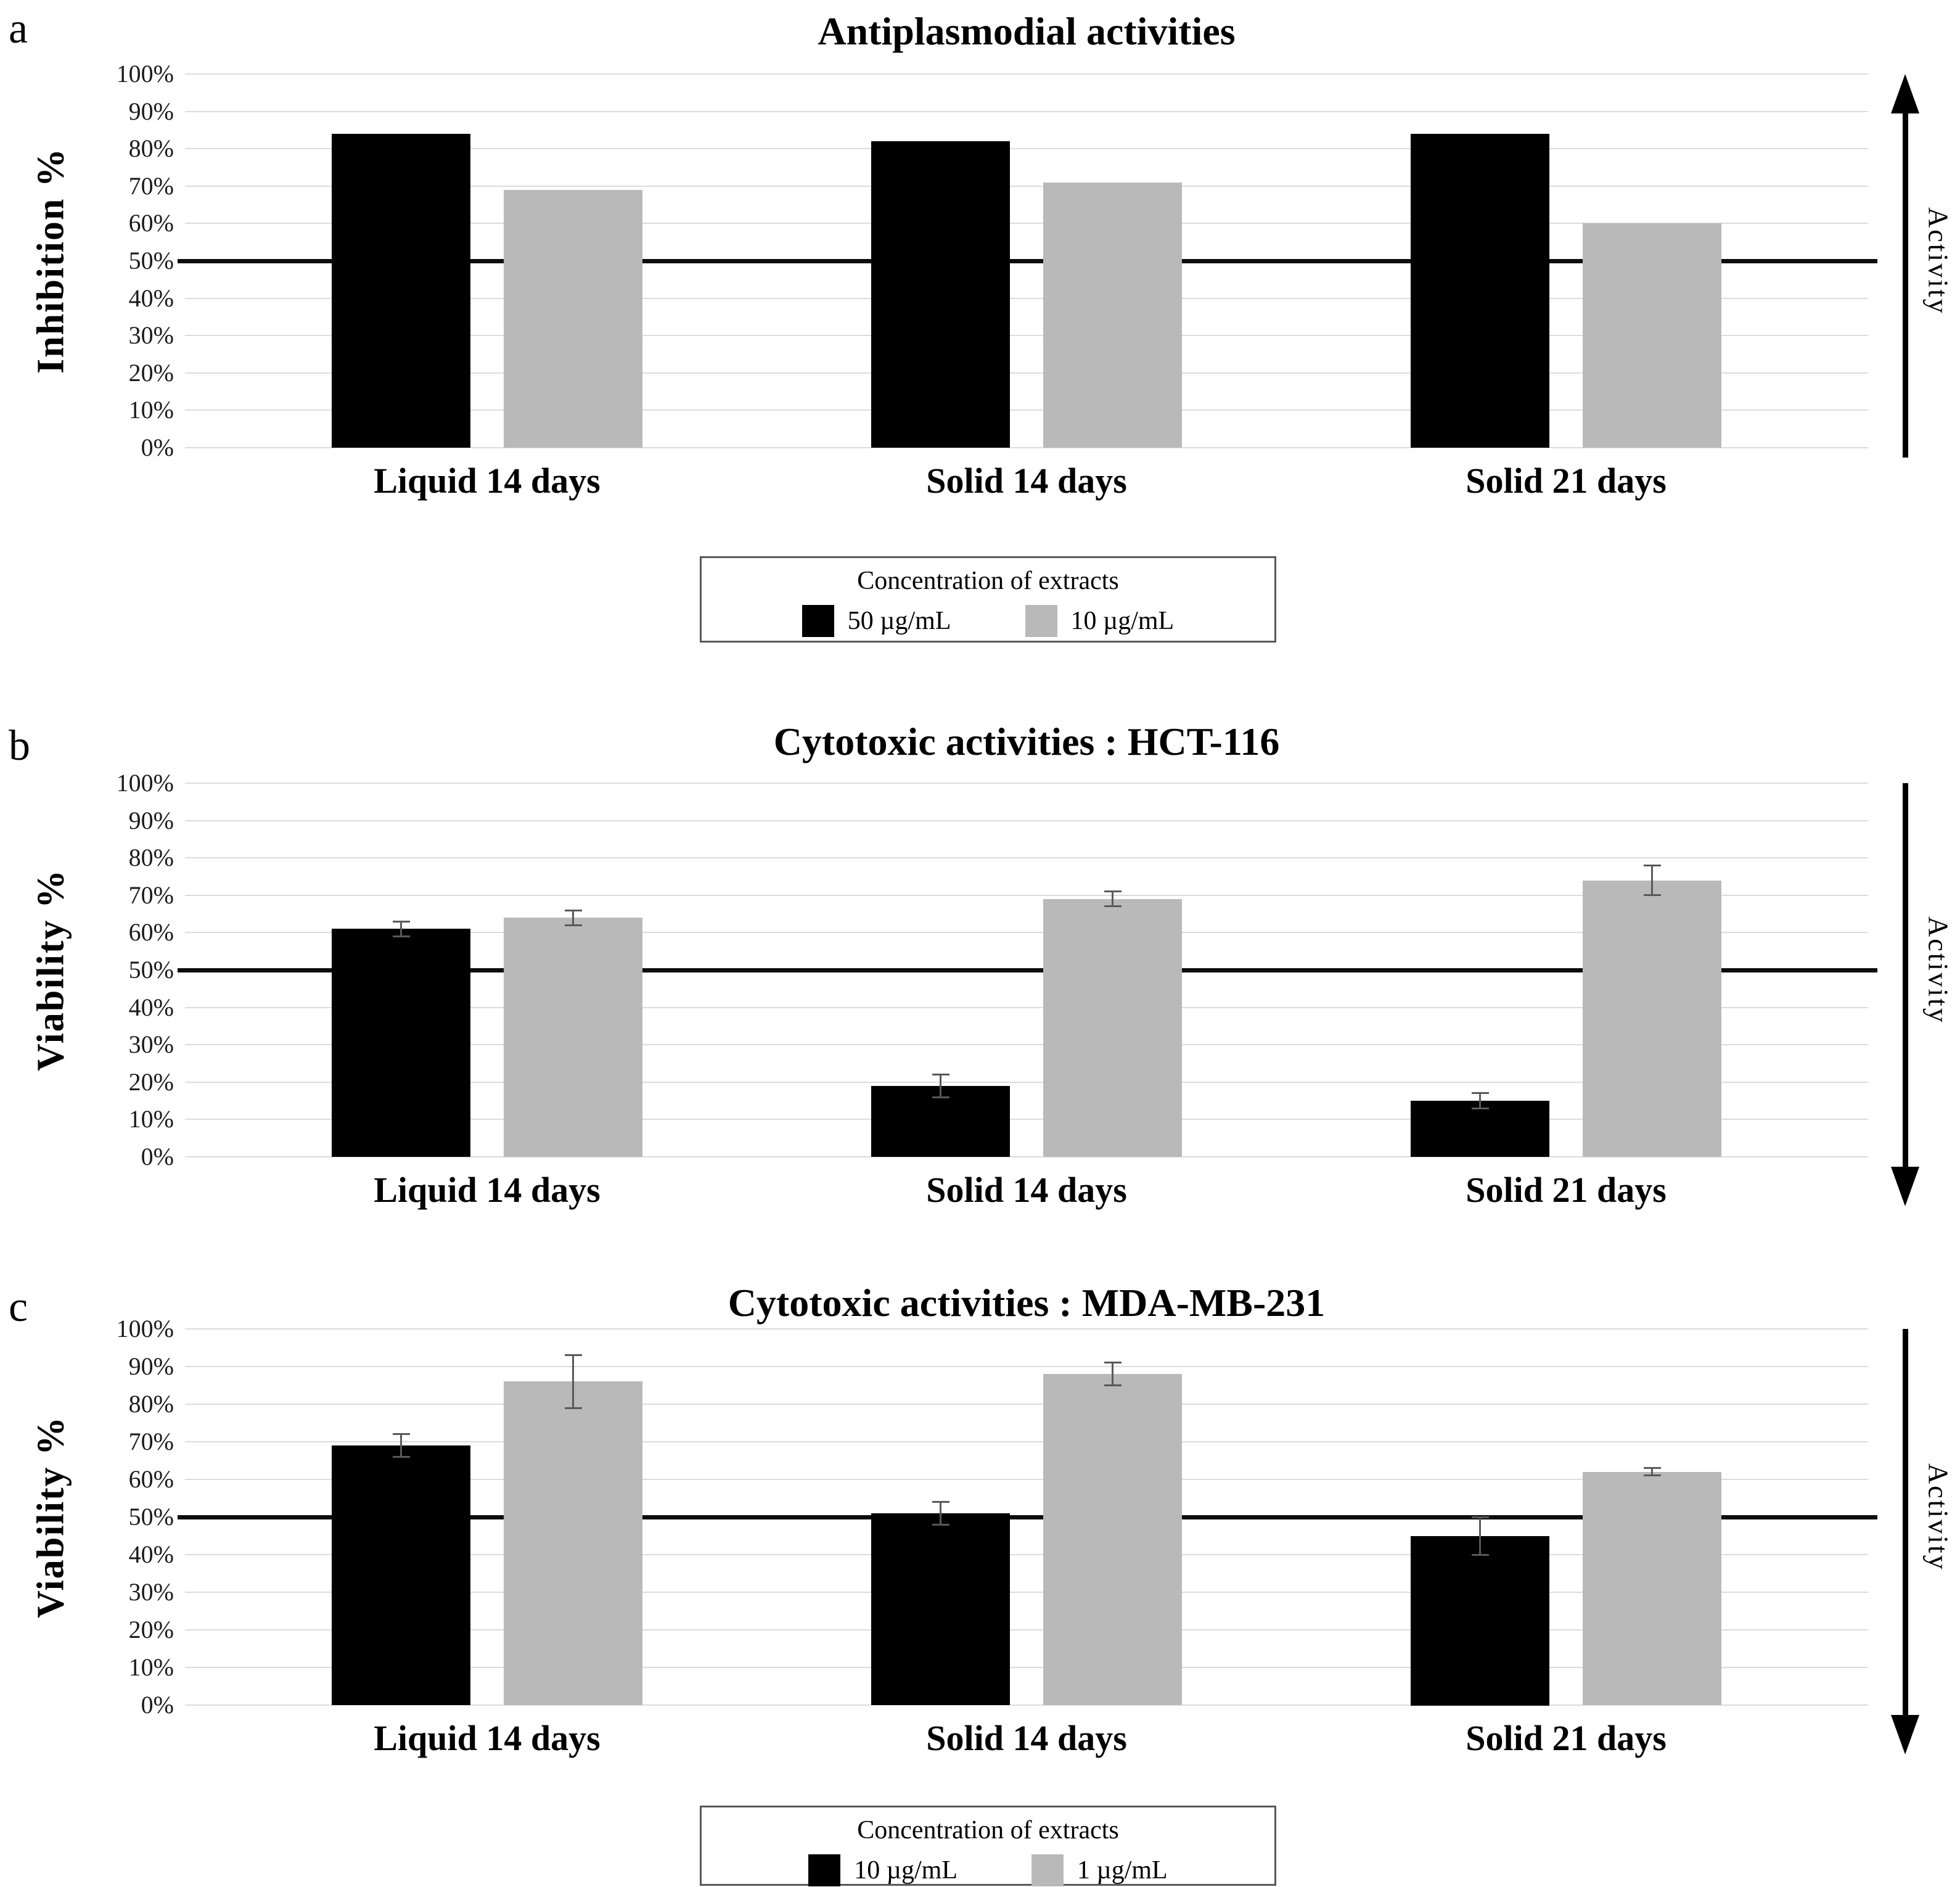 This screenshot has height=1887, width=1960. Describe the element at coordinates (1027, 1303) in the screenshot. I see `chart-title: Cytotoxic activities : MDA-MB-231` at that location.